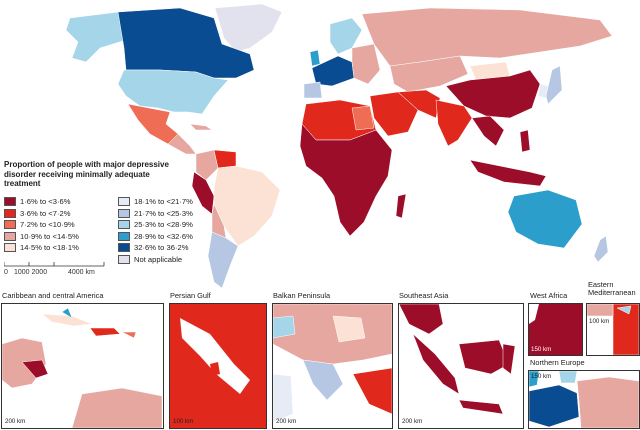 This screenshot has height=430, width=640. What do you see at coordinates (424, 295) in the screenshot?
I see `inset-title-southeast-asia: Southeast Asia` at bounding box center [424, 295].